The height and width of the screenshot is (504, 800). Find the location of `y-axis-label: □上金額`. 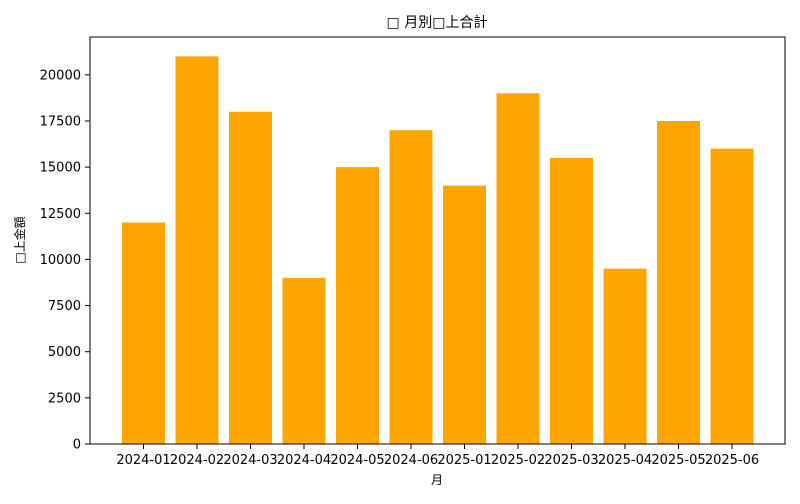

y-axis-label: □上金額 is located at coordinates (19, 239).